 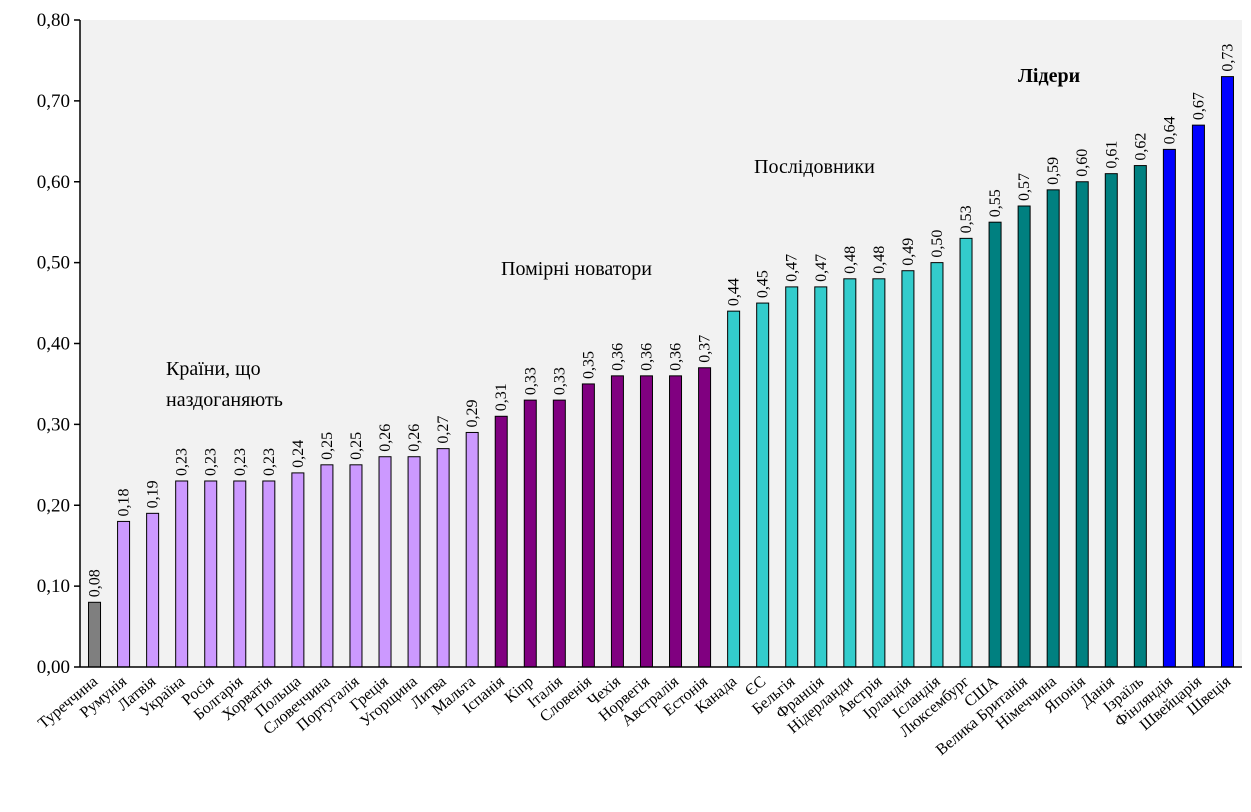 What do you see at coordinates (814, 167) in the screenshot?
I see `group-label-followers: Послідовники` at bounding box center [814, 167].